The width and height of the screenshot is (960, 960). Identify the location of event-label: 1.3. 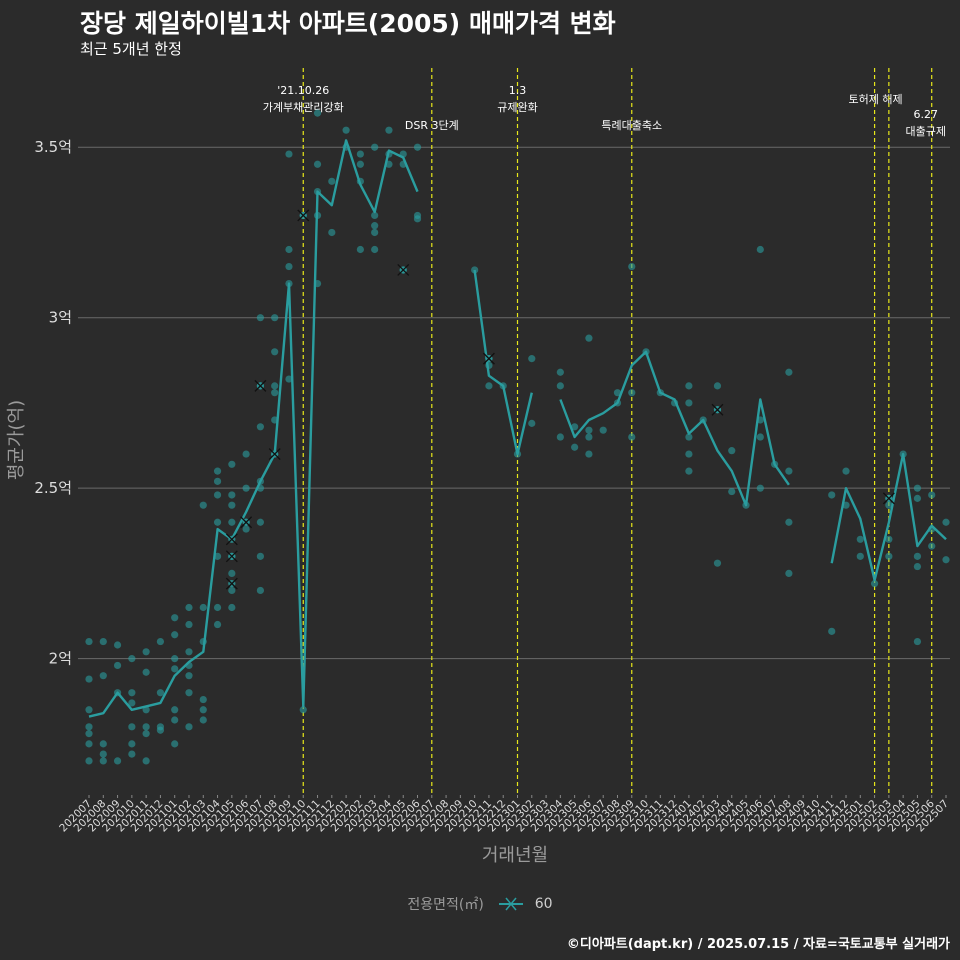
(518, 90).